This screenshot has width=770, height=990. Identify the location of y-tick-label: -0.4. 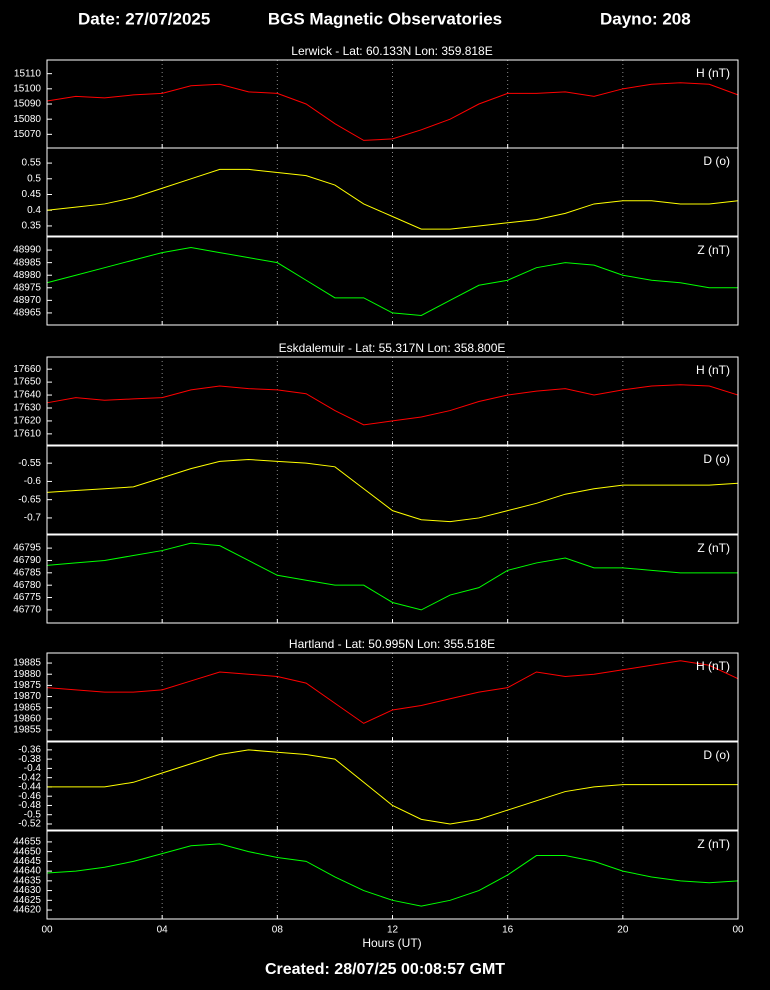
(33, 768).